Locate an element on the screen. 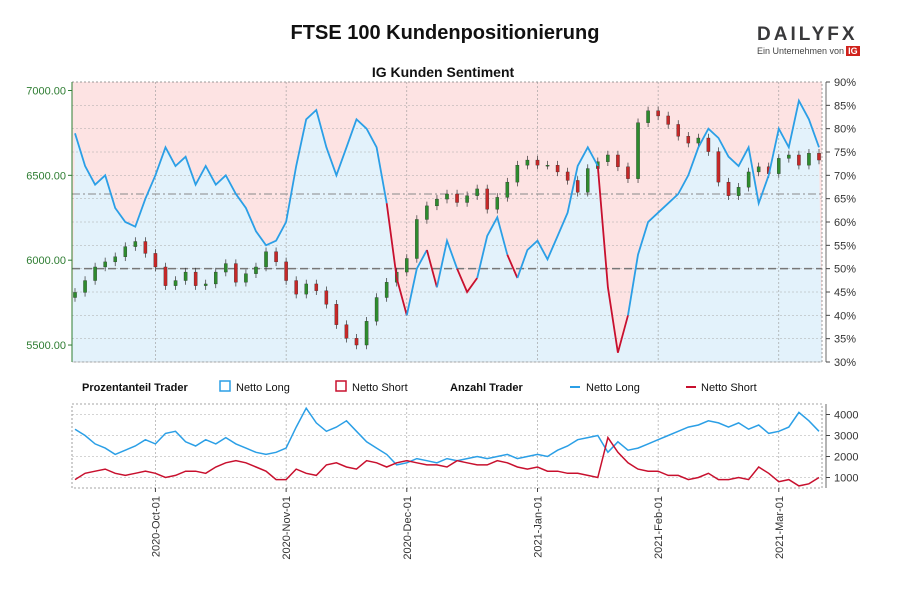  legend-count-header: Anzahl Trader is located at coordinates (486, 388).